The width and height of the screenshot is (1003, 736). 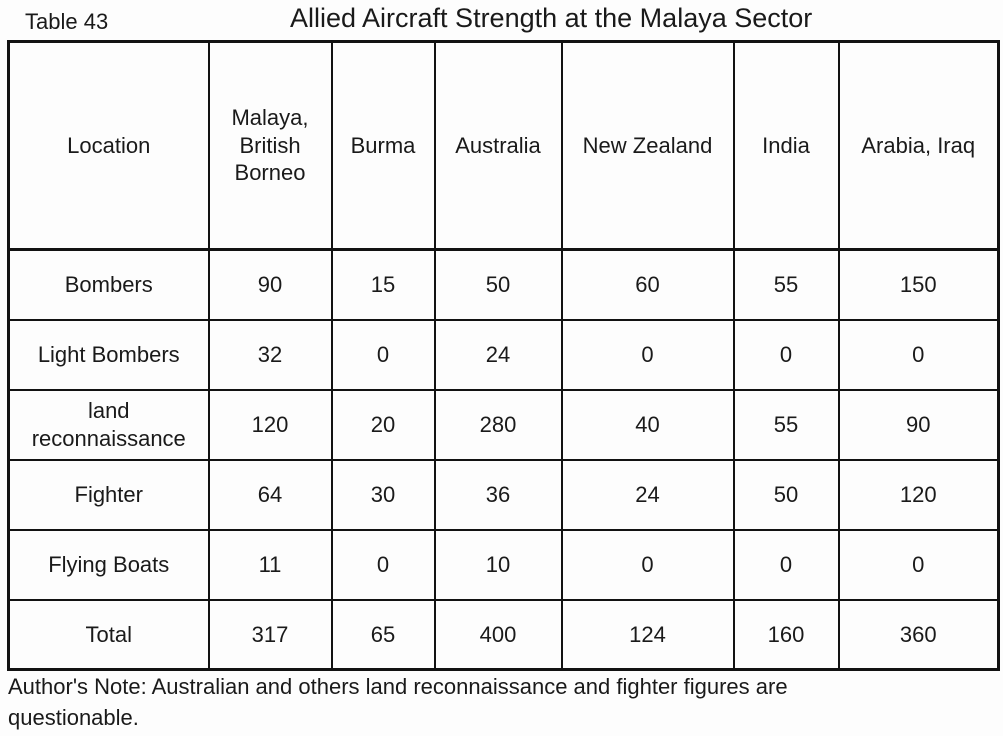 I want to click on column-header-arabia-iraq: Arabia, Iraq, so click(x=918, y=145).